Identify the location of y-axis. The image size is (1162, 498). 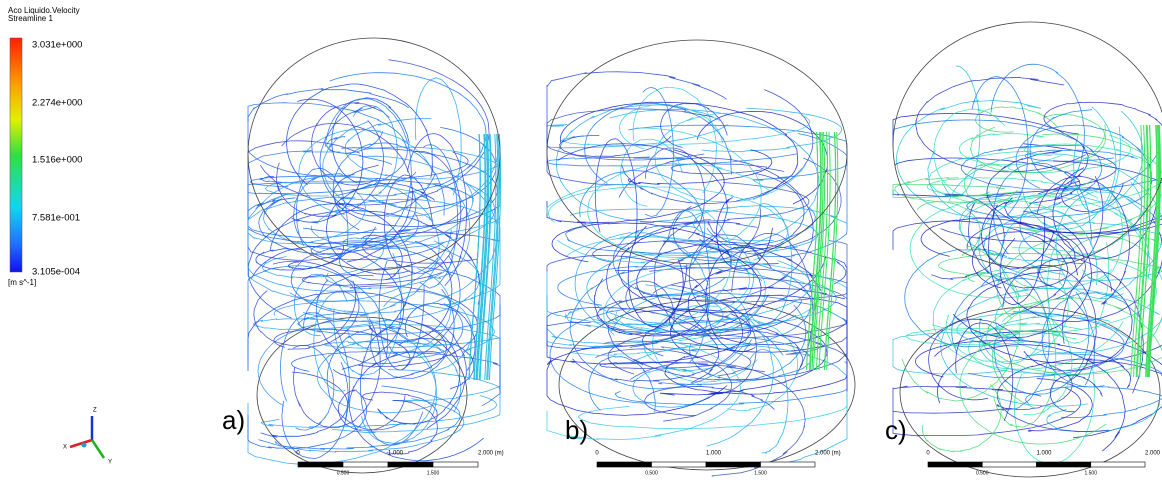
(98, 449).